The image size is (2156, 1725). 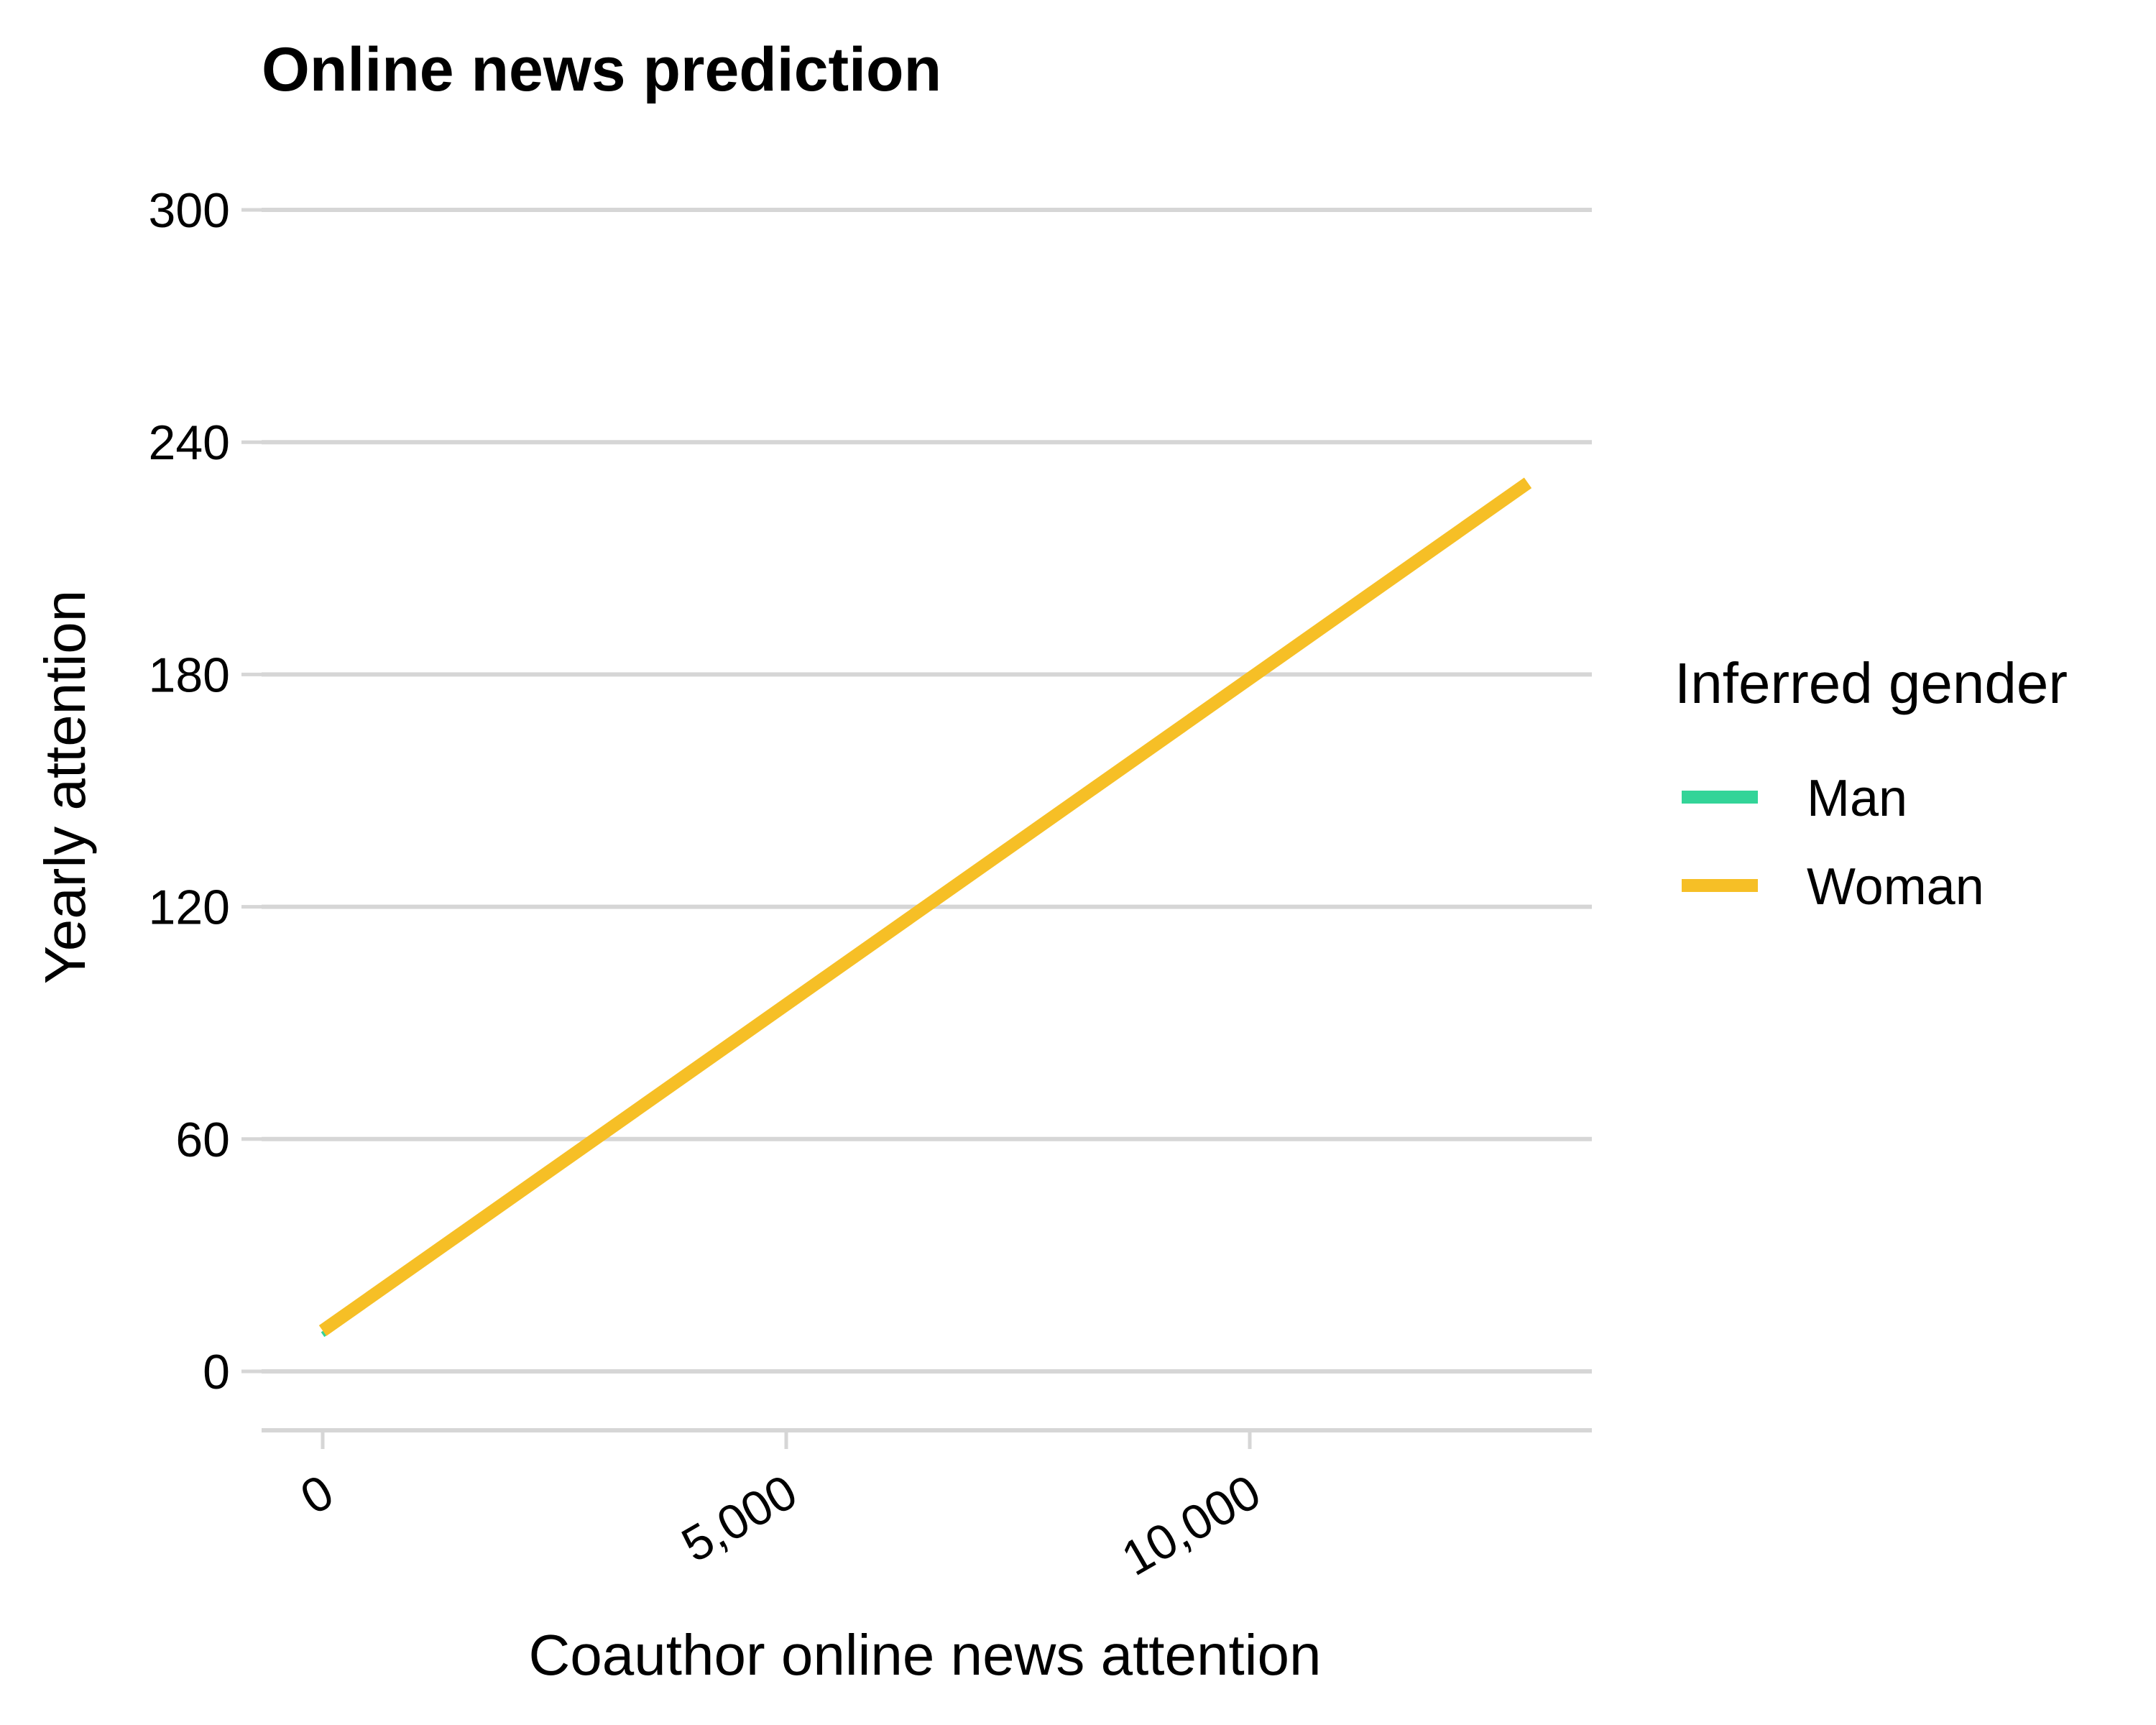 I want to click on y-axis: 0 60 120 180 240 300, so click(x=205, y=791).